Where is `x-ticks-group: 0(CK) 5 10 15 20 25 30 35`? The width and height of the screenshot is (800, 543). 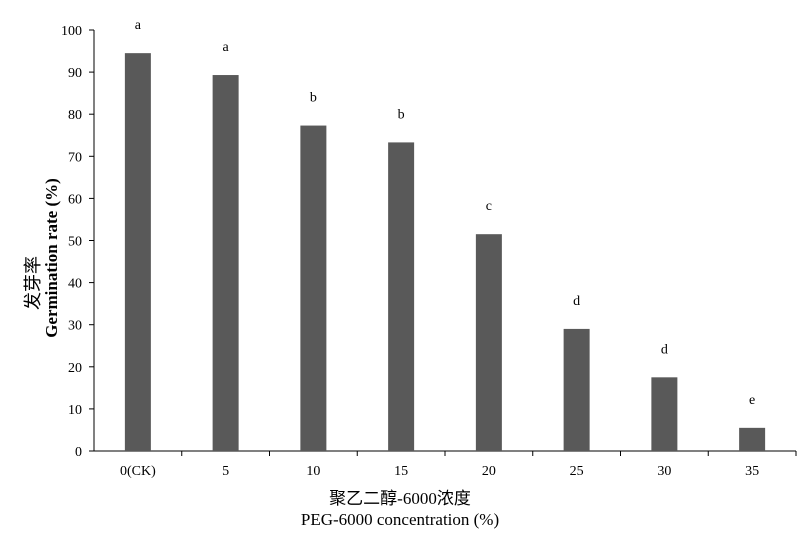
x-ticks-group: 0(CK) 5 10 15 20 25 30 35 is located at coordinates (458, 465).